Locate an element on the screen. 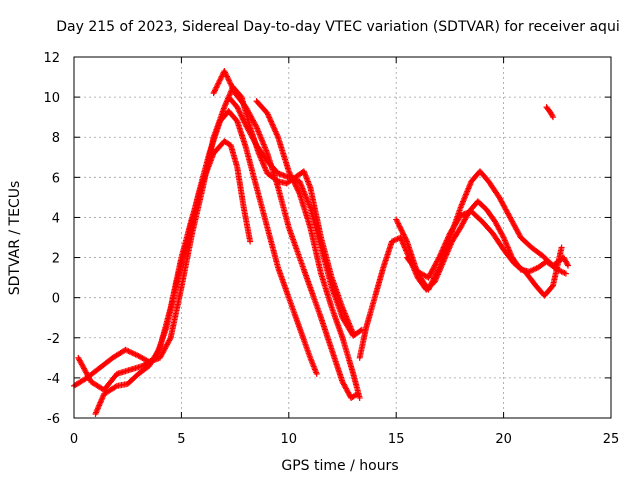  y-tick-label: 4 is located at coordinates (56, 218).